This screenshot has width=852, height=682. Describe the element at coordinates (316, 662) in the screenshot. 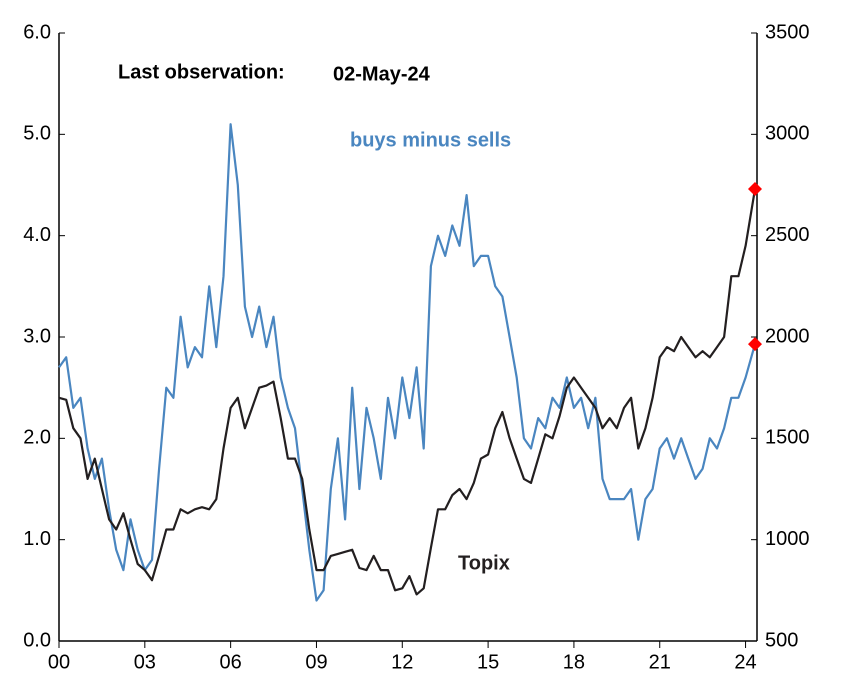

I see `x-tick-label: 09` at that location.